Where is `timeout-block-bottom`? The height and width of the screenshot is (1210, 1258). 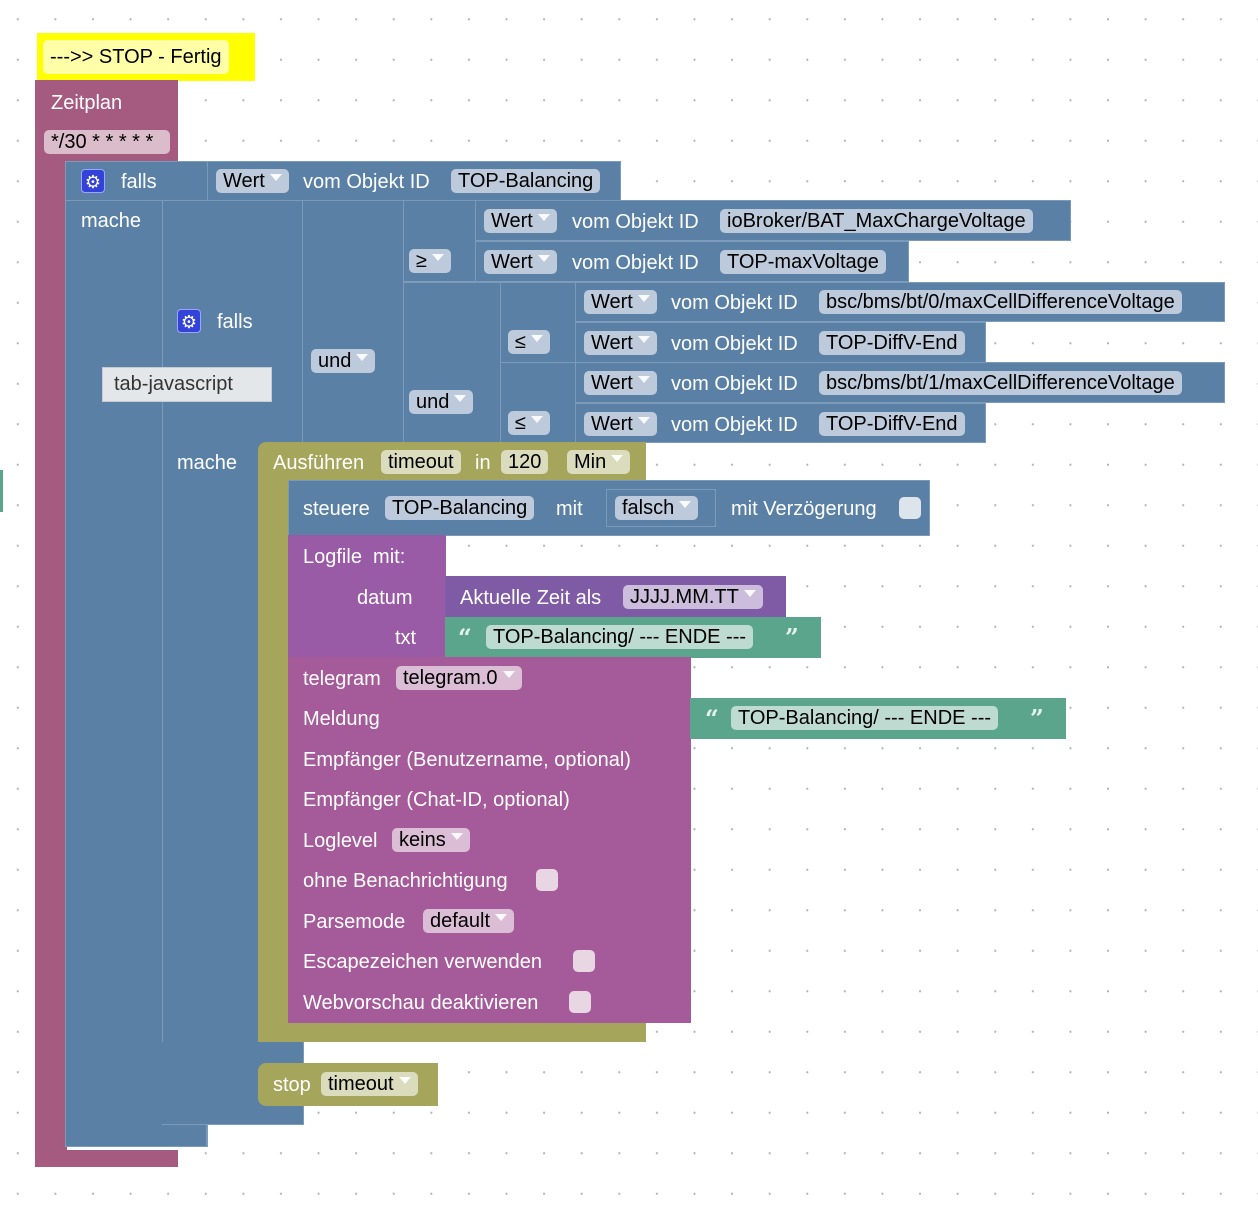 timeout-block-bottom is located at coordinates (452, 1032).